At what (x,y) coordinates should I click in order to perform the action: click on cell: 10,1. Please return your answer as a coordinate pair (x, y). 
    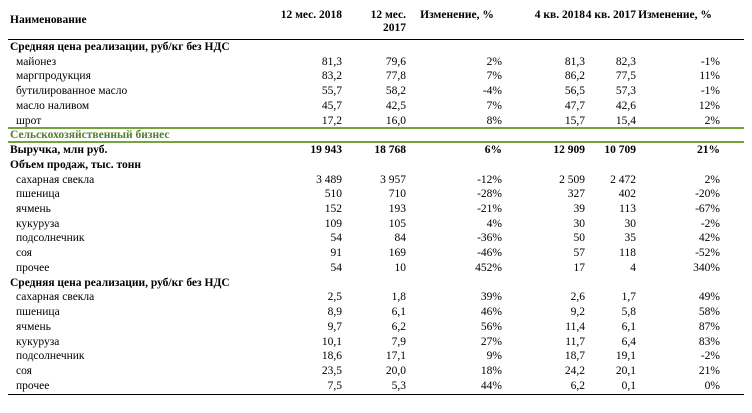
    Looking at the image, I should click on (331, 341).